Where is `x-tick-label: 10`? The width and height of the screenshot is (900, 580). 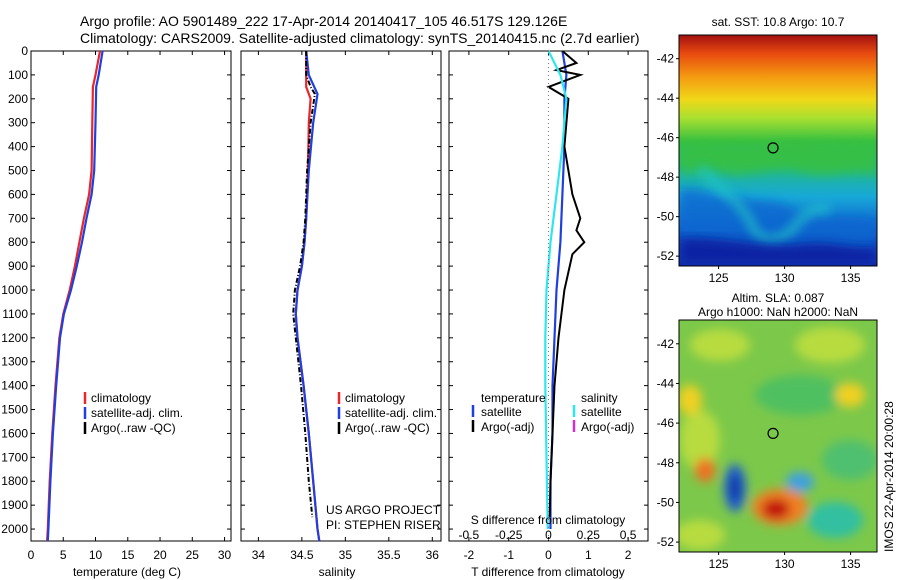 x-tick-label: 10 is located at coordinates (96, 555).